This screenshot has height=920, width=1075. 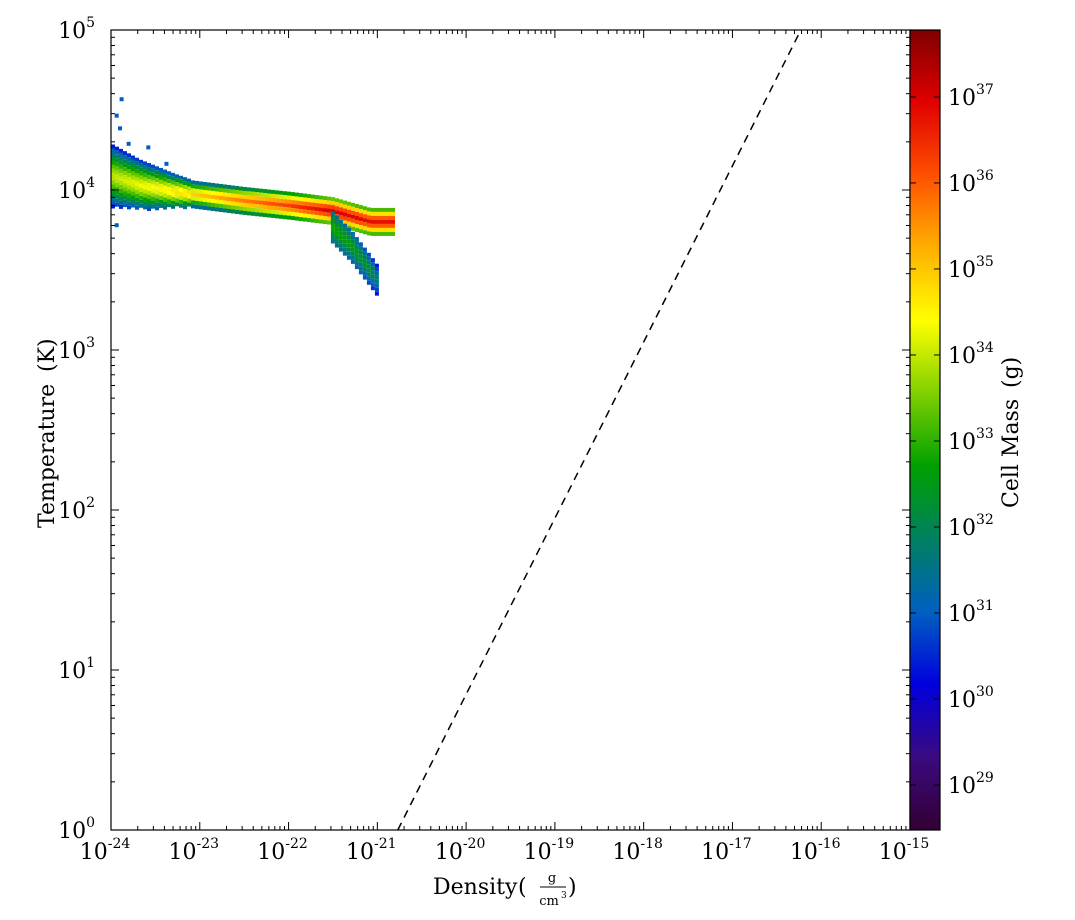 What do you see at coordinates (637, 850) in the screenshot?
I see `x-tick-label: 10-18` at bounding box center [637, 850].